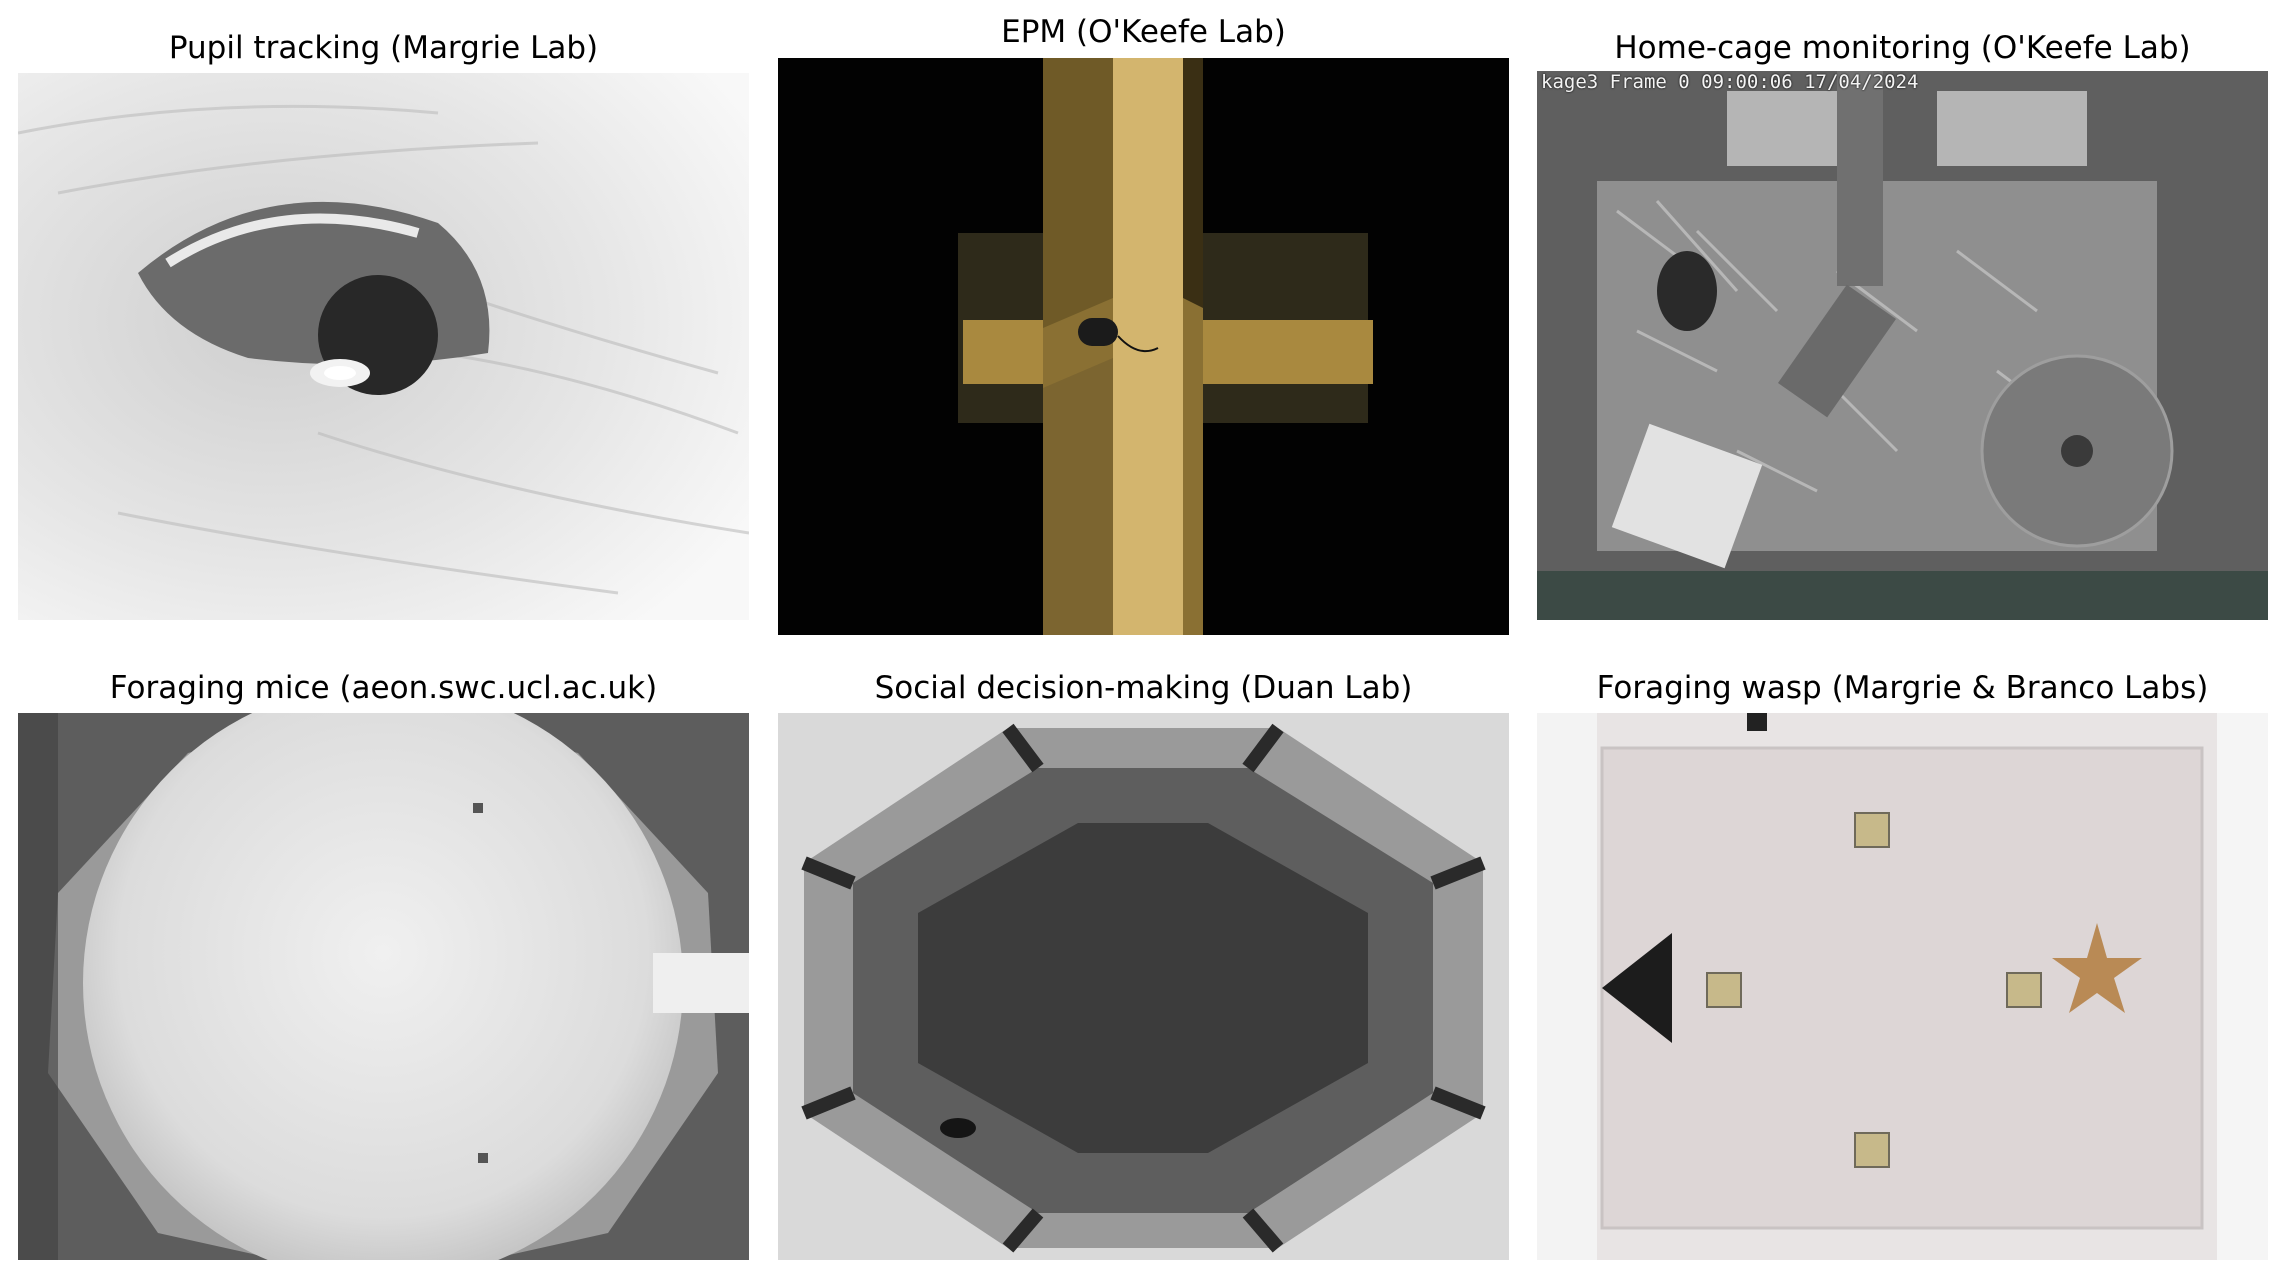 The height and width of the screenshot is (1278, 2284). Describe the element at coordinates (1143, 32) in the screenshot. I see `panel-title: EPM (O'Keefe Lab)` at that location.